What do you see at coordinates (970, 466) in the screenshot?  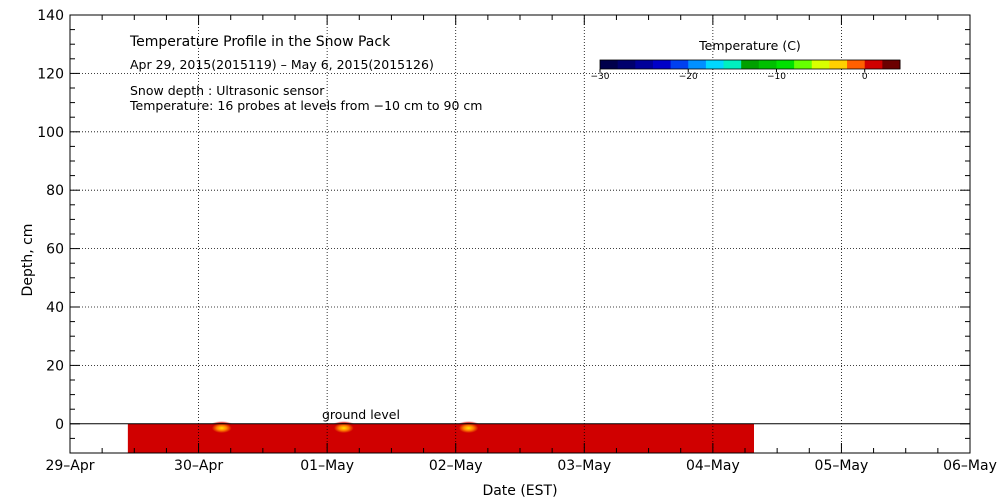 I see `x-tick-label: 06–May` at bounding box center [970, 466].